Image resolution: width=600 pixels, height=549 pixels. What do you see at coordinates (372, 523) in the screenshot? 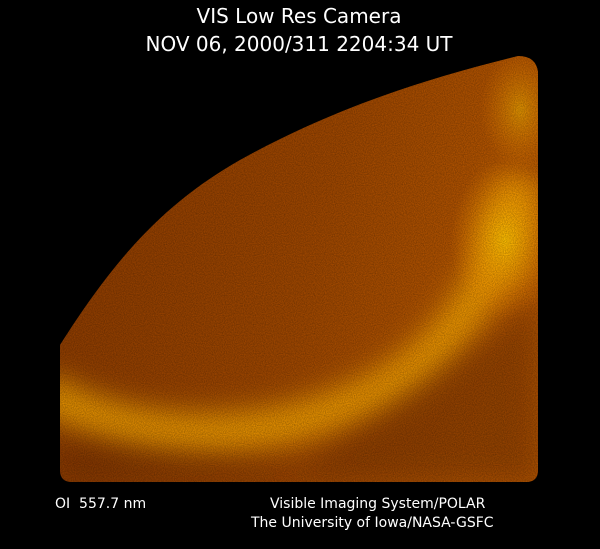
I see `institution-label: The University of Iowa/NASA-GSFC` at bounding box center [372, 523].